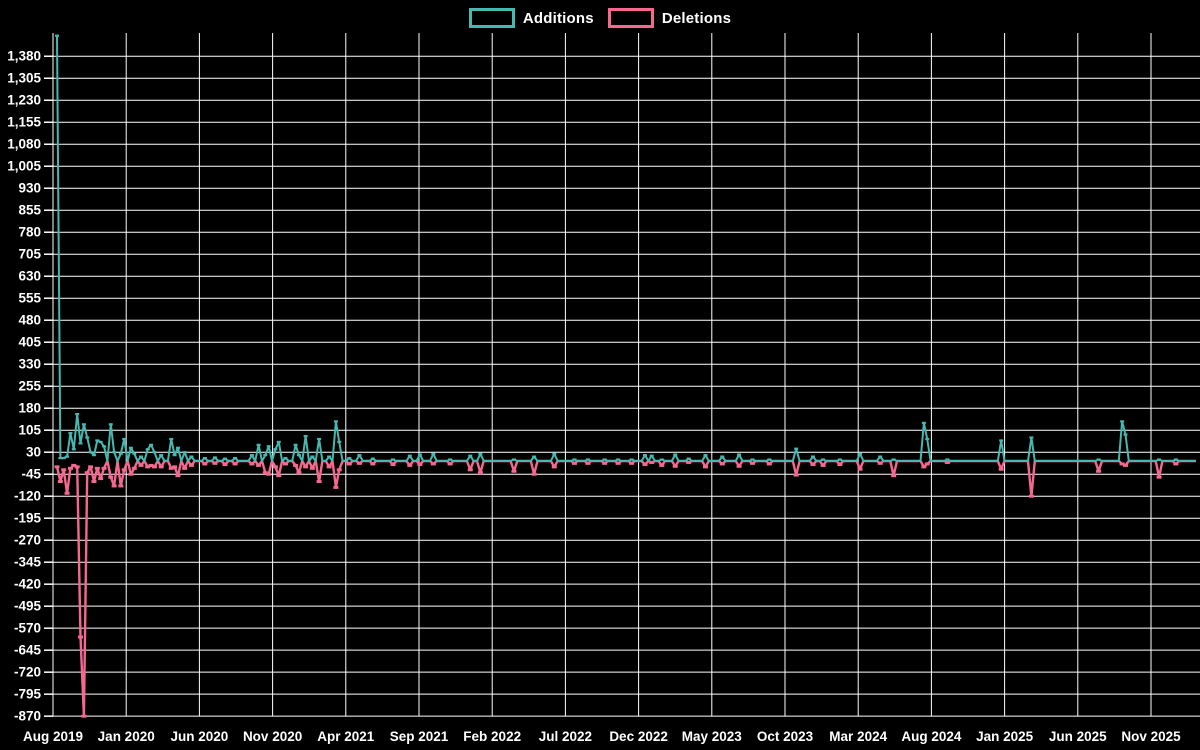 The height and width of the screenshot is (750, 1200). Describe the element at coordinates (346, 736) in the screenshot. I see `svg-text: Apr 2021` at that location.